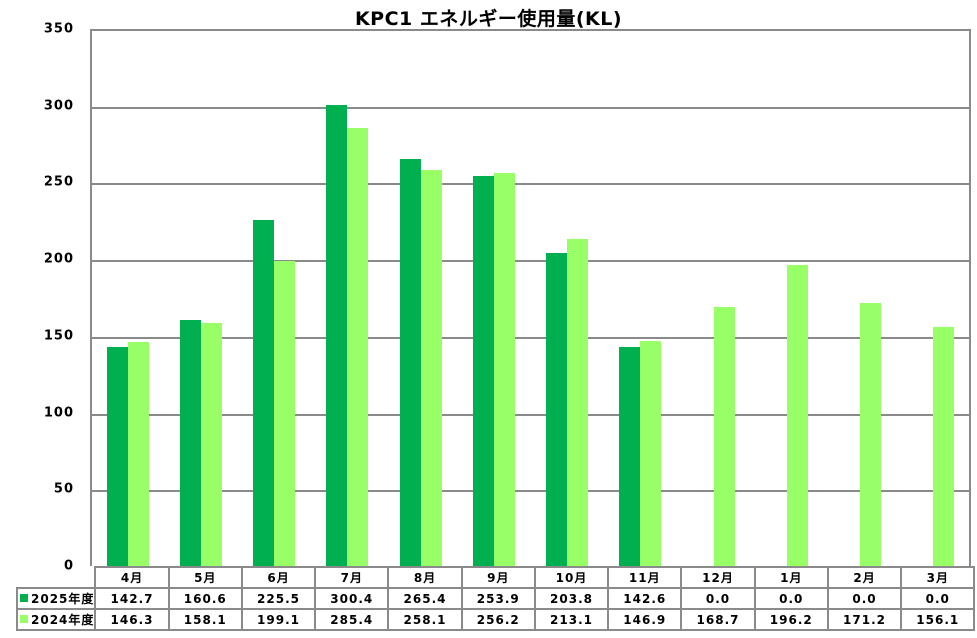 This screenshot has height=638, width=977. Describe the element at coordinates (58, 413) in the screenshot. I see `y-tick-label: 100` at that location.